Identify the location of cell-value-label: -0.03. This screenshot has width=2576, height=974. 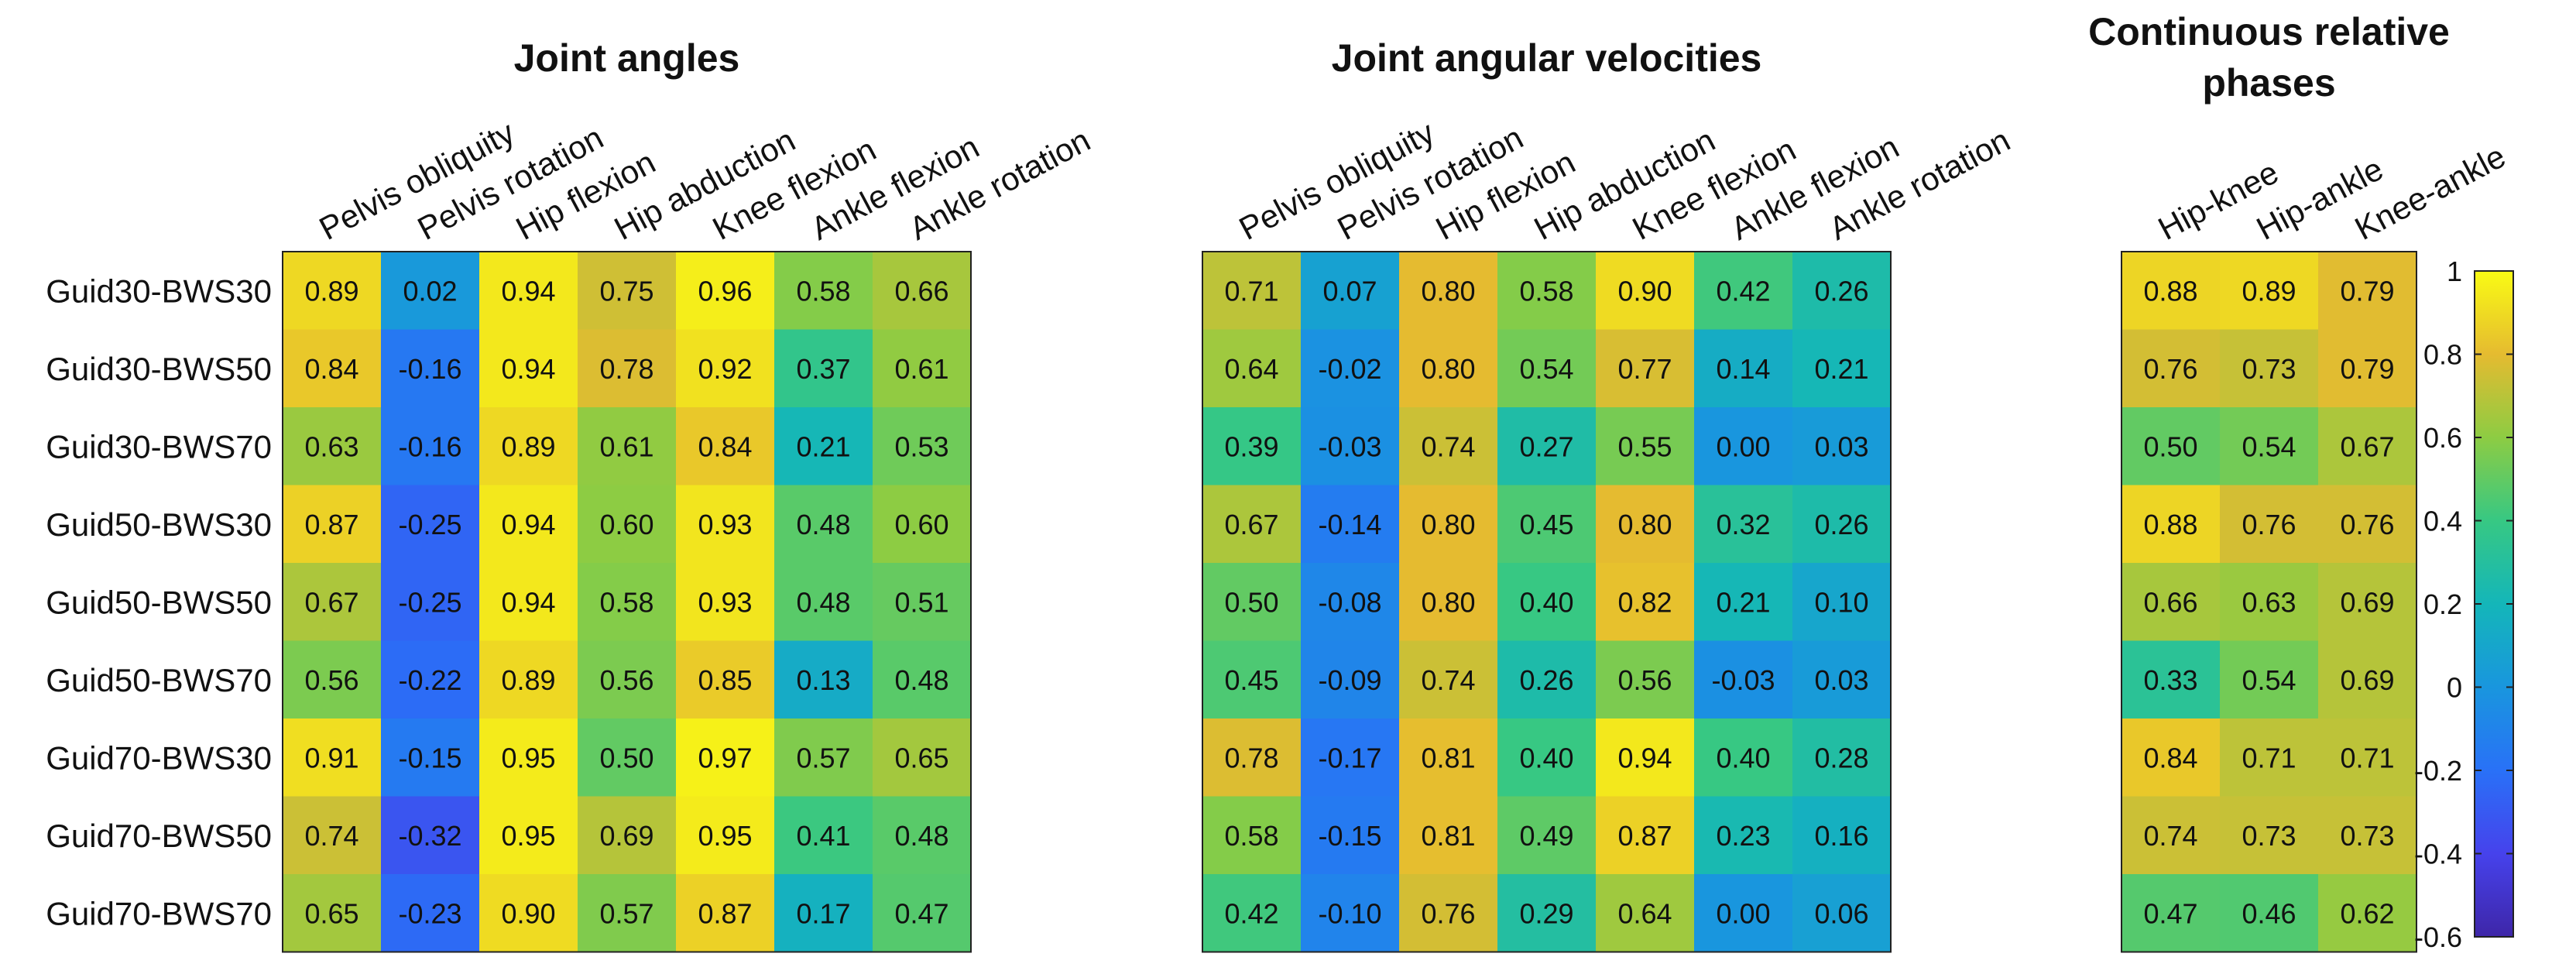
(1743, 680).